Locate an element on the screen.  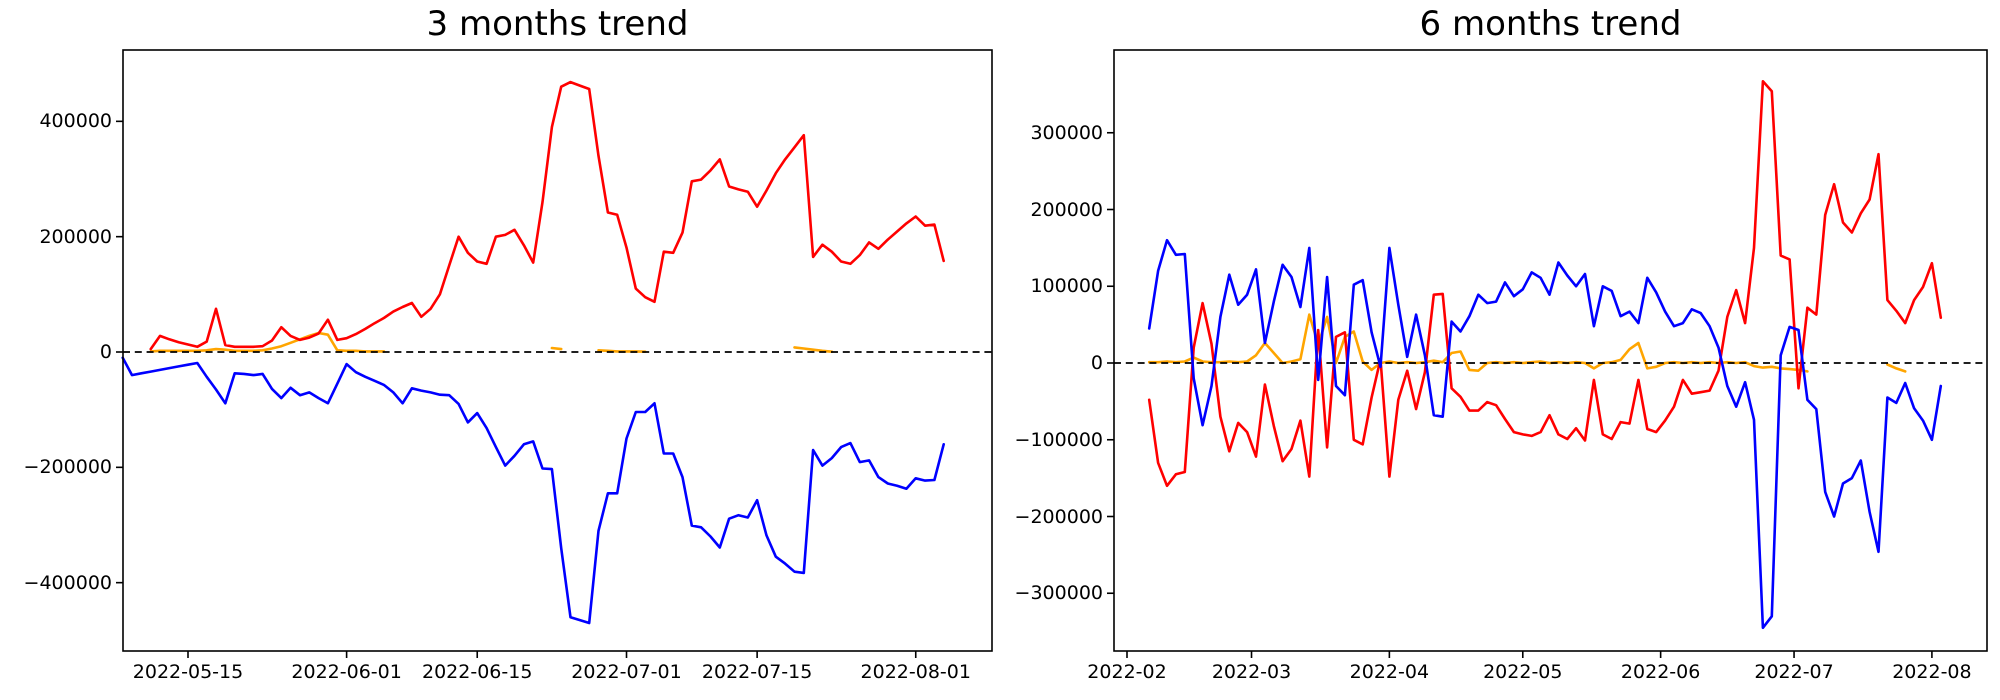
x-tick-label: 2022-08-01 is located at coordinates (915, 672).